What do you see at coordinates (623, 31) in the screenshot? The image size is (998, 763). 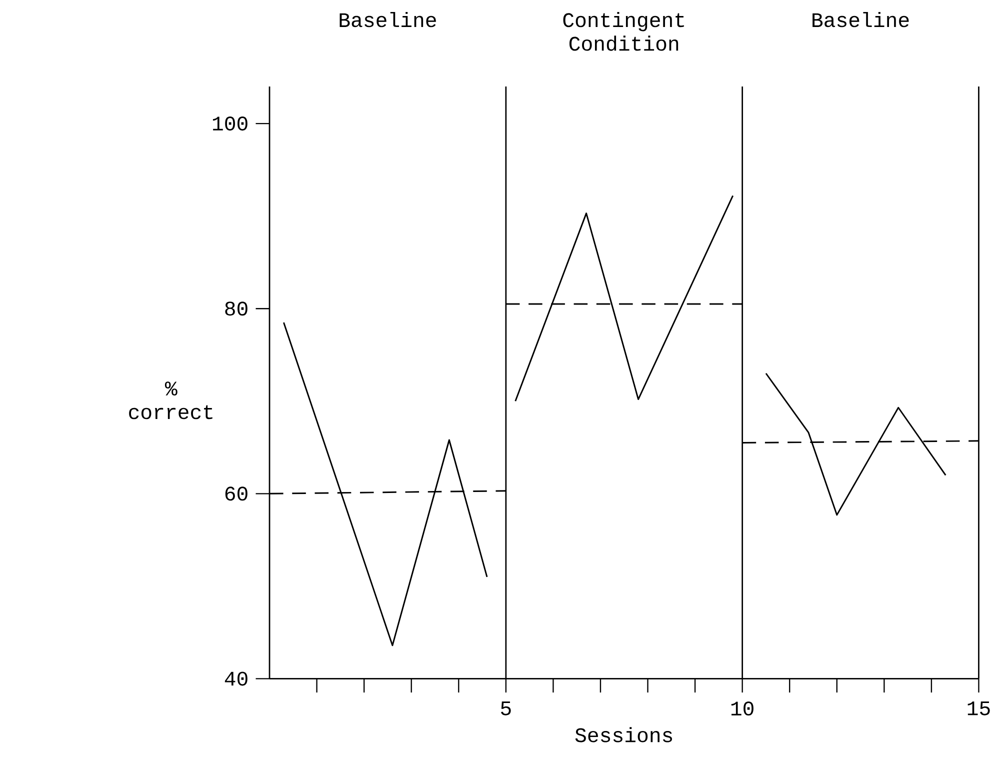 I see `text: Contingent Condition` at bounding box center [623, 31].